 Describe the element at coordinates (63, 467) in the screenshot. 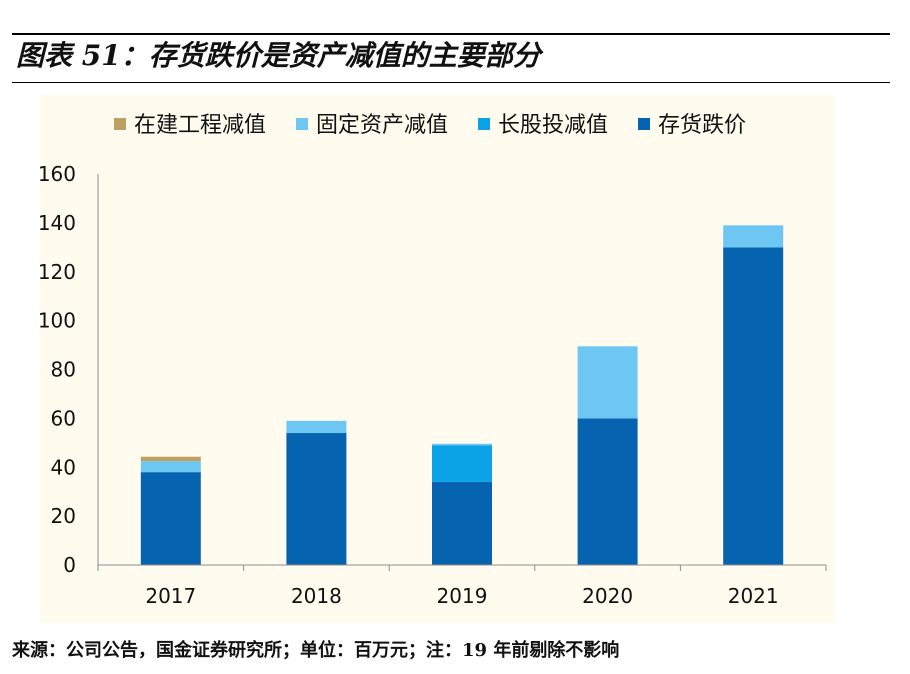

I see `y-tick-label: 40` at that location.